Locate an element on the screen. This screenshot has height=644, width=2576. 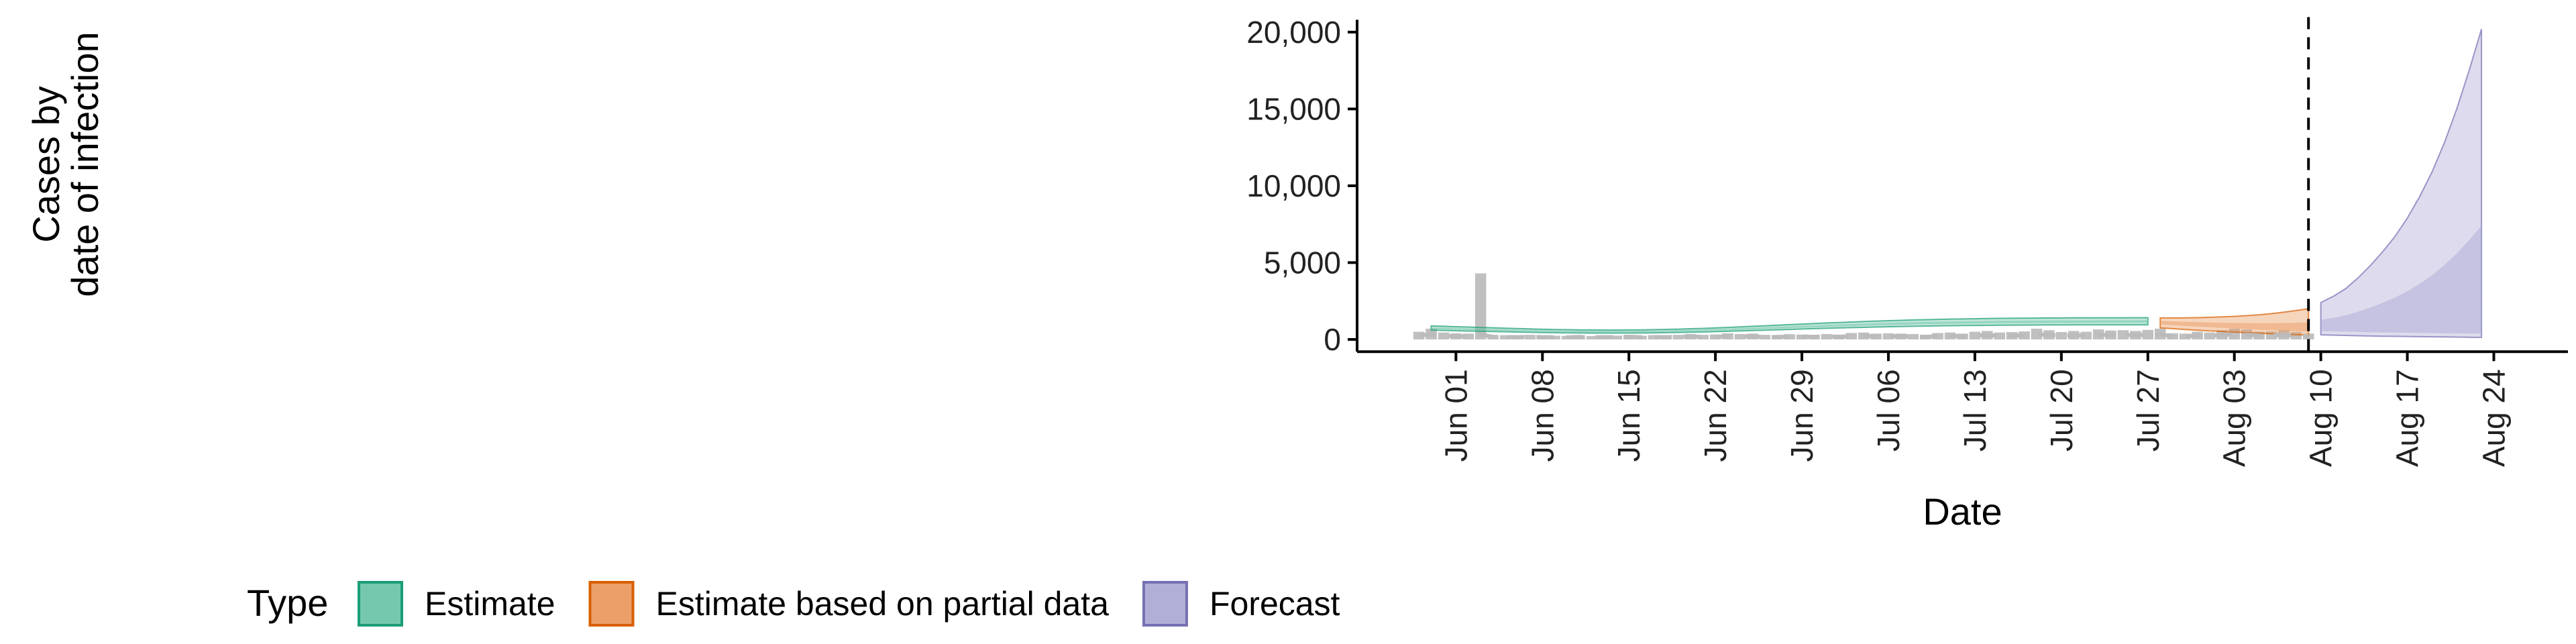
ribbon-inner-forecast is located at coordinates (2401, 279).